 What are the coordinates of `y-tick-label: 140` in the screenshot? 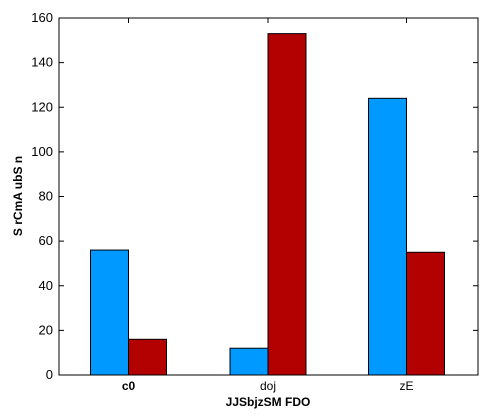 It's located at (42, 62).